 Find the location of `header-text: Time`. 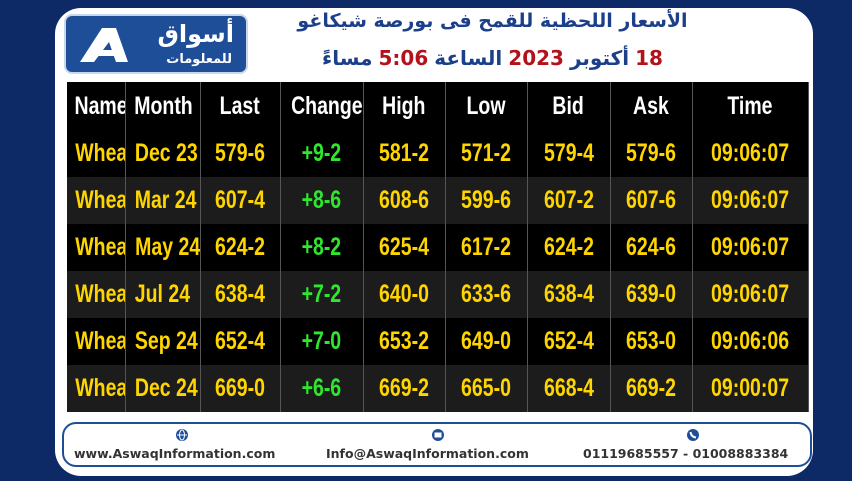

header-text: Time is located at coordinates (750, 105).